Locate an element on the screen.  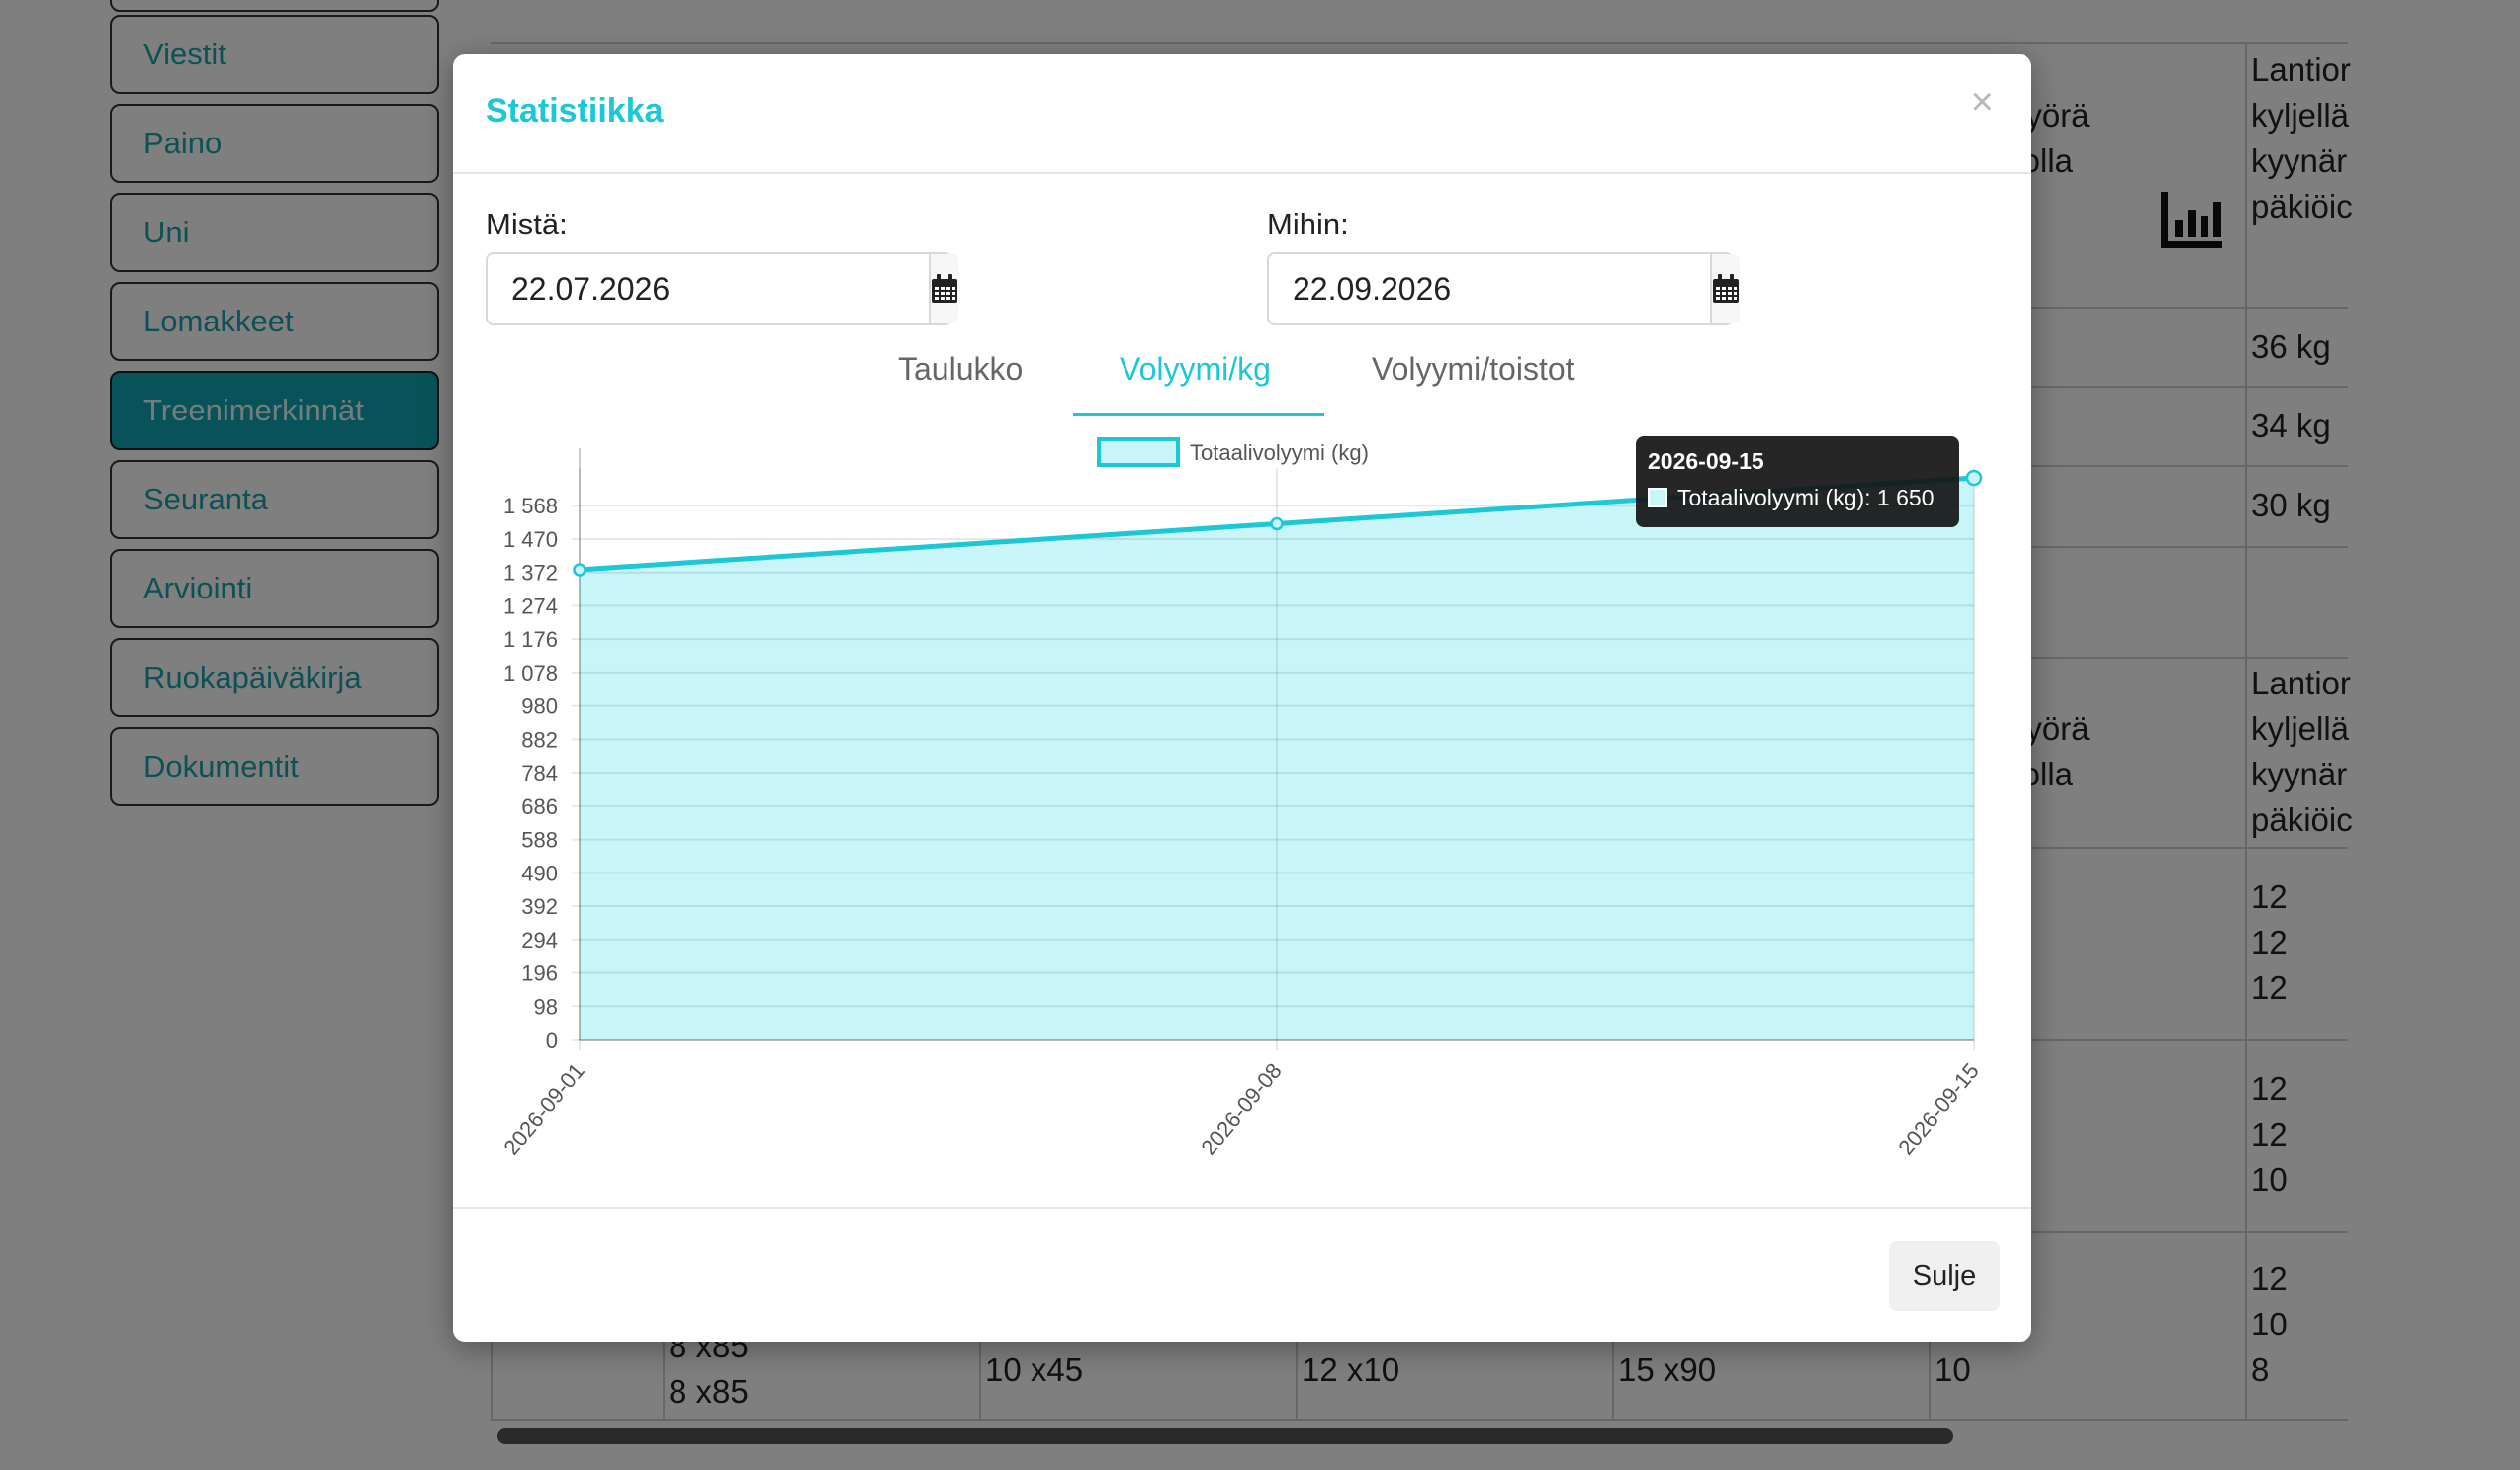
close-button: Sulje is located at coordinates (1944, 1276).